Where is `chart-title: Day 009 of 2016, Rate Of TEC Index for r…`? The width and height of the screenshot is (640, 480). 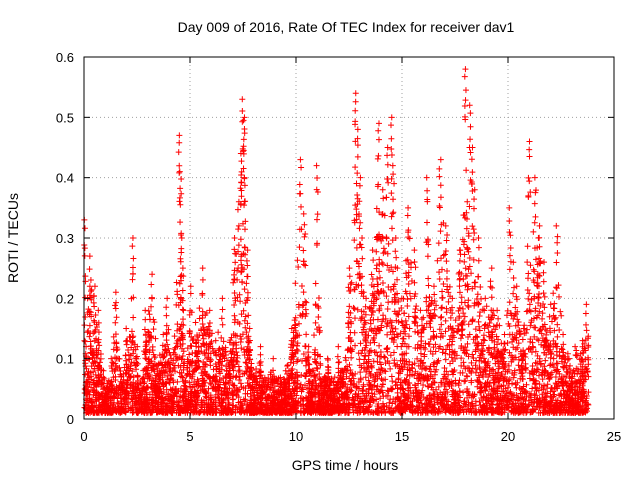 chart-title: Day 009 of 2016, Rate Of TEC Index for r… is located at coordinates (346, 27).